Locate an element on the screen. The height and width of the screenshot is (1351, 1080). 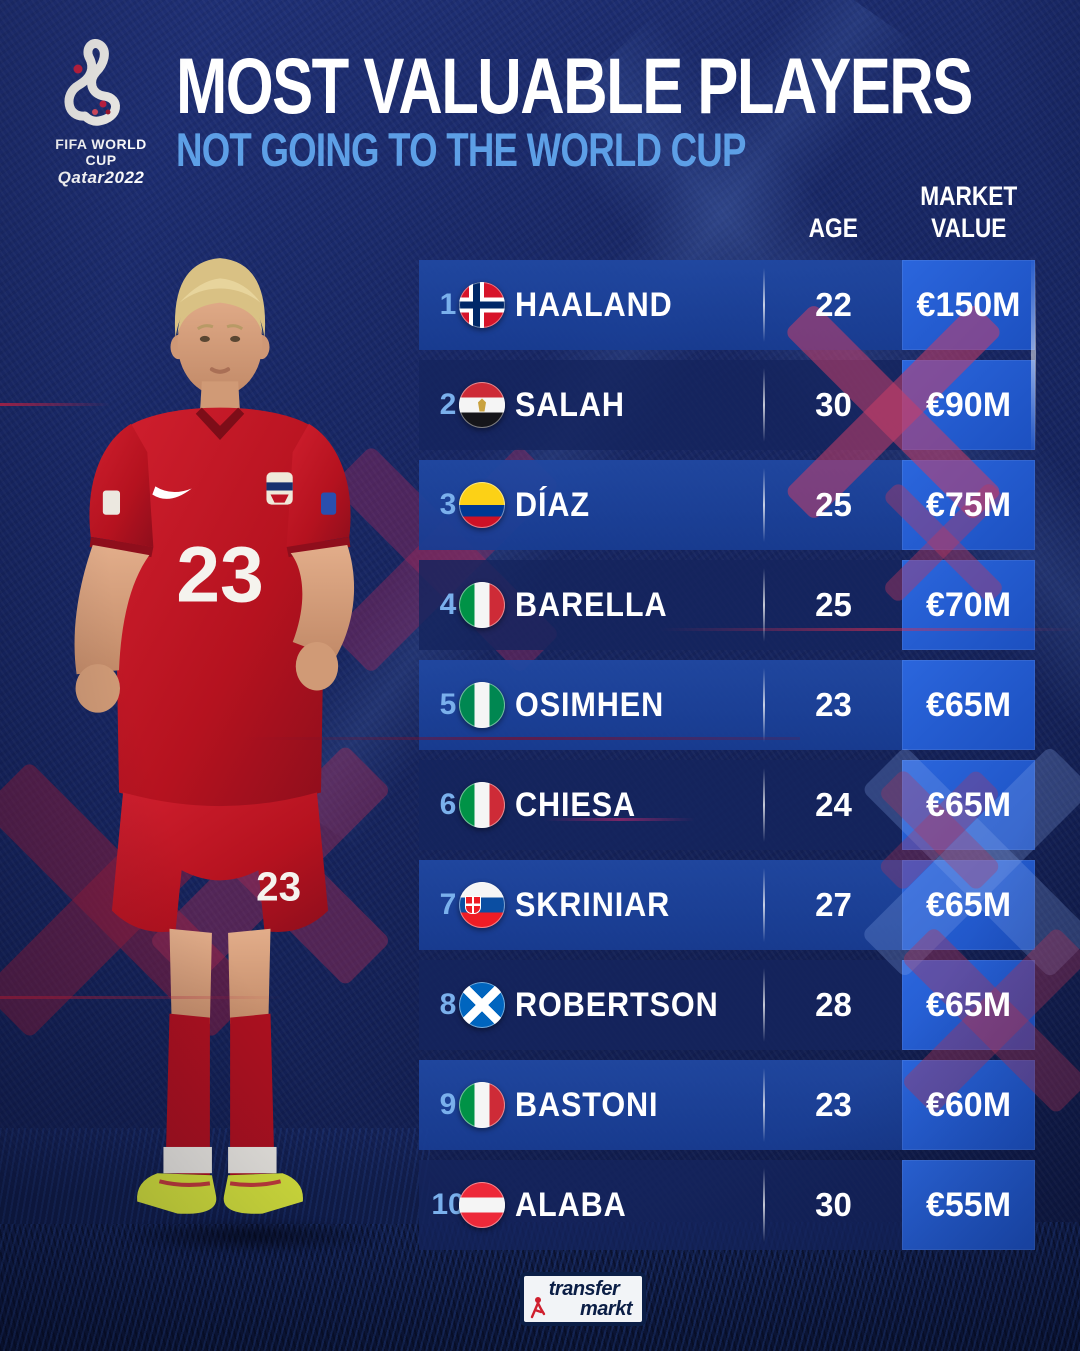
player-name: SKRINIAR is located at coordinates (593, 905).